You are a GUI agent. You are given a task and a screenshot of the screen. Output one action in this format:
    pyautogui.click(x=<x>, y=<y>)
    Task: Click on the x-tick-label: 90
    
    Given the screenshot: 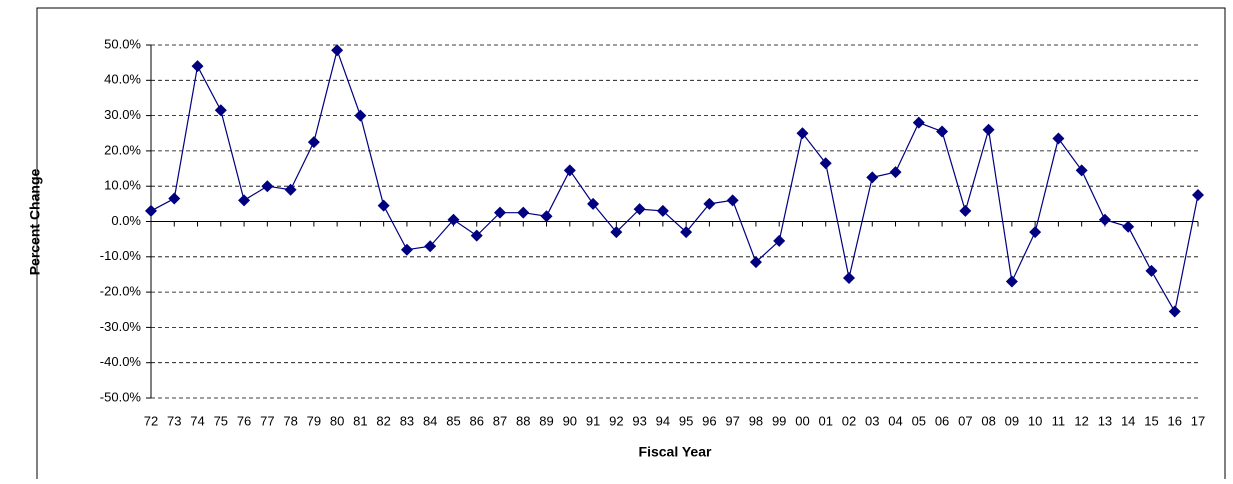 What is the action you would take?
    pyautogui.click(x=570, y=420)
    